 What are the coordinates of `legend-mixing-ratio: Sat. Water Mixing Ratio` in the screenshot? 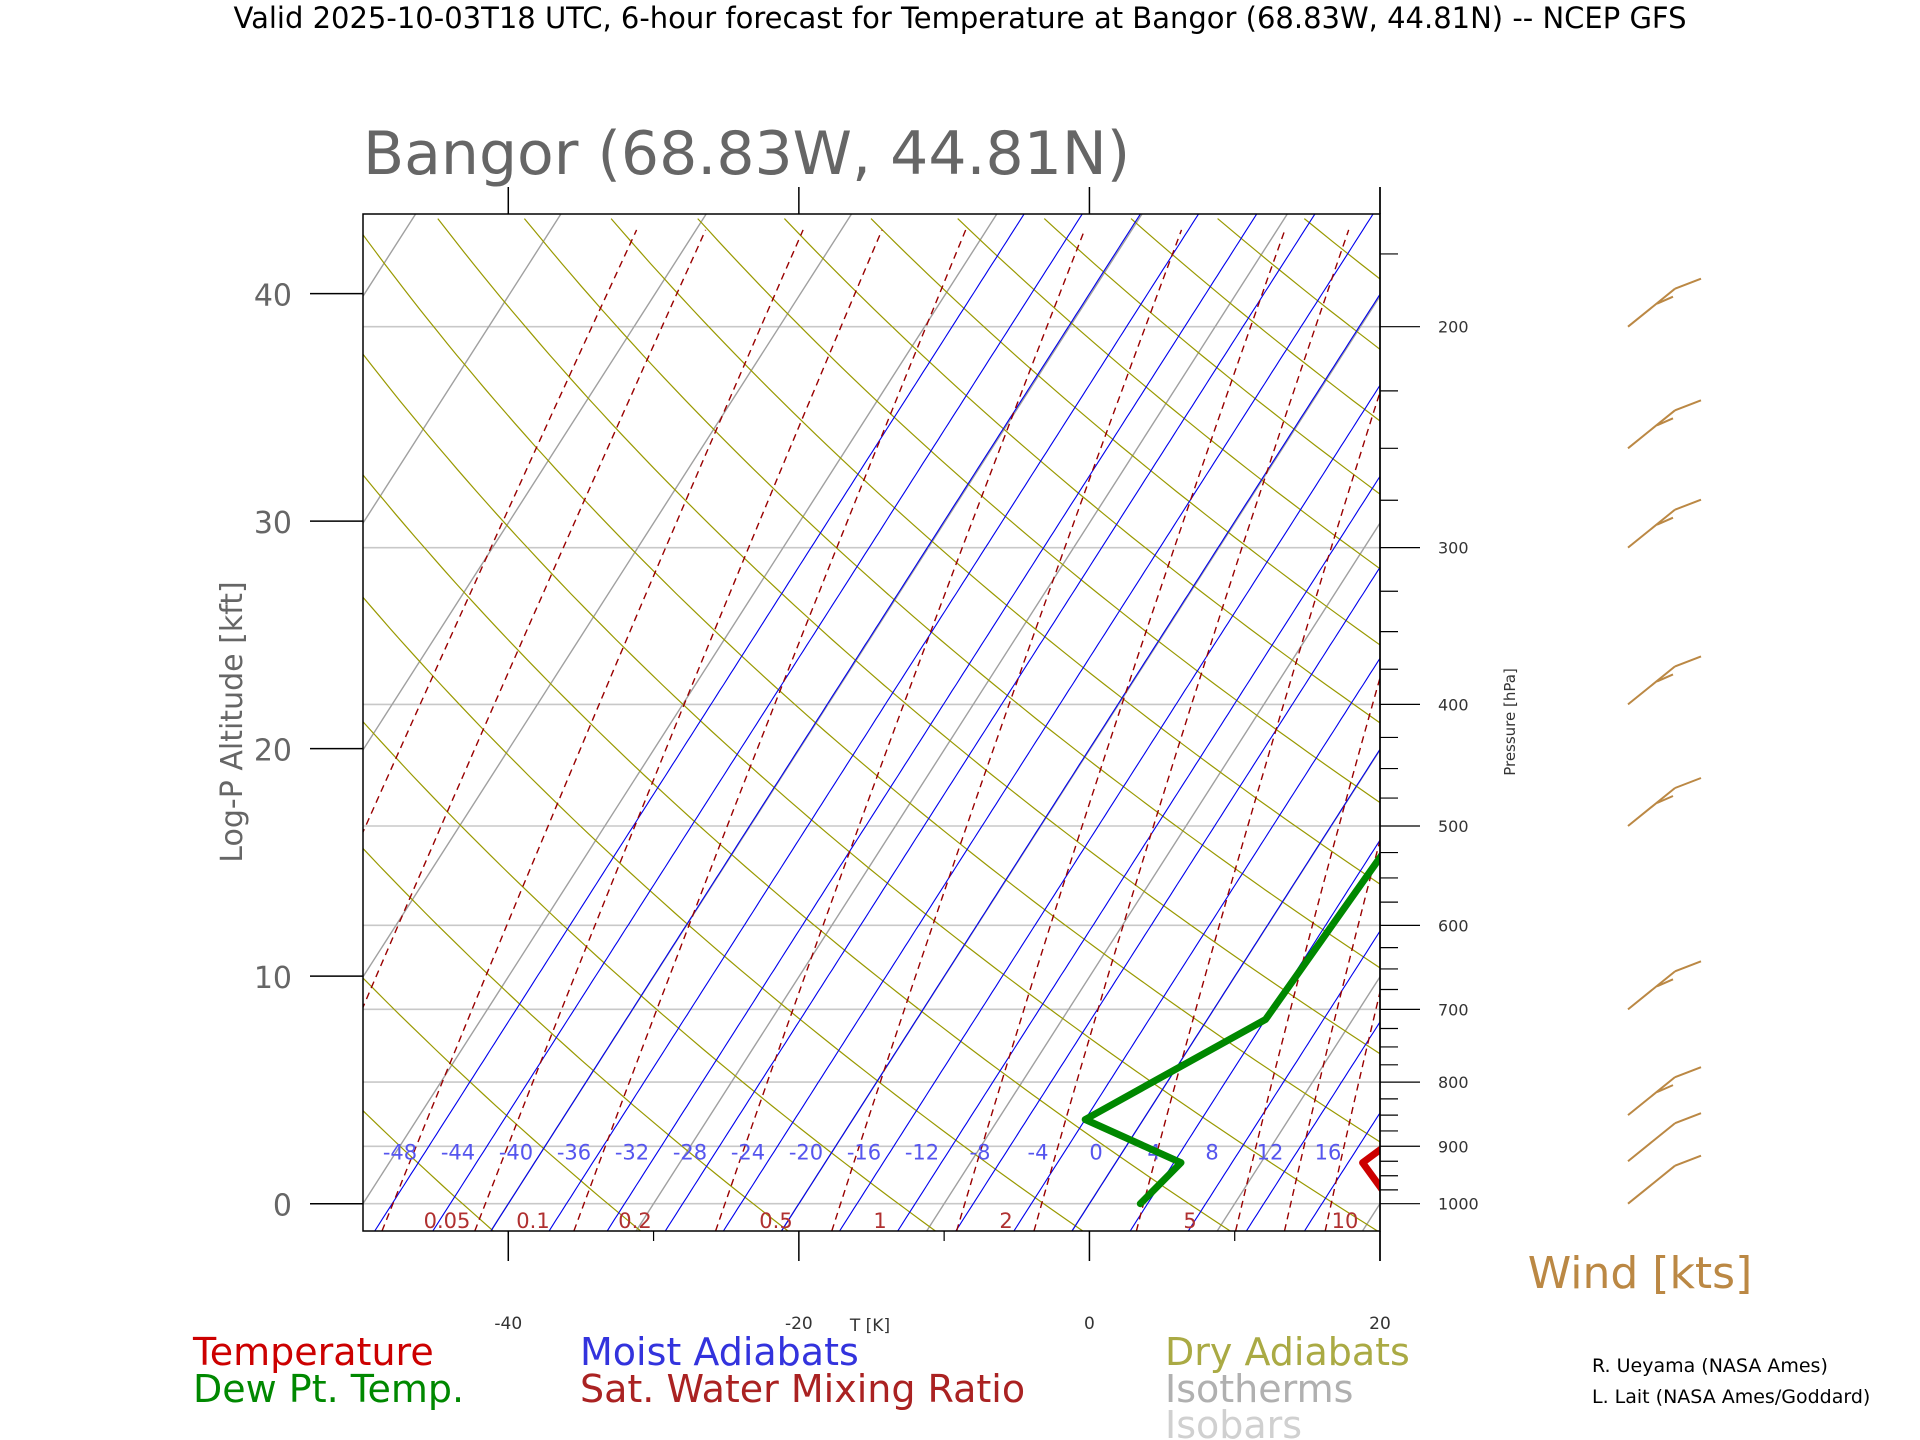 It's located at (802, 1389).